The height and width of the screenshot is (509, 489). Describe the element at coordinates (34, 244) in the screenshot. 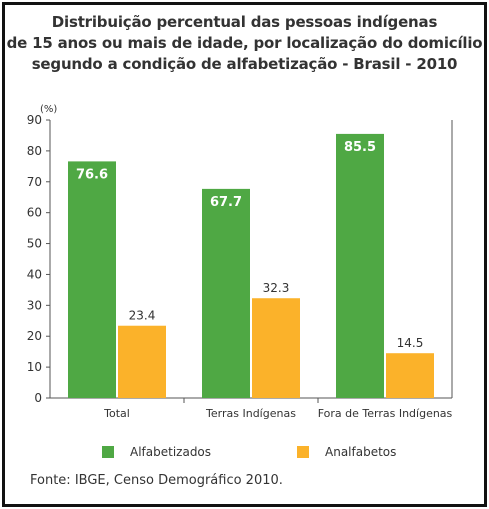

I see `y-tick-label: 50` at that location.